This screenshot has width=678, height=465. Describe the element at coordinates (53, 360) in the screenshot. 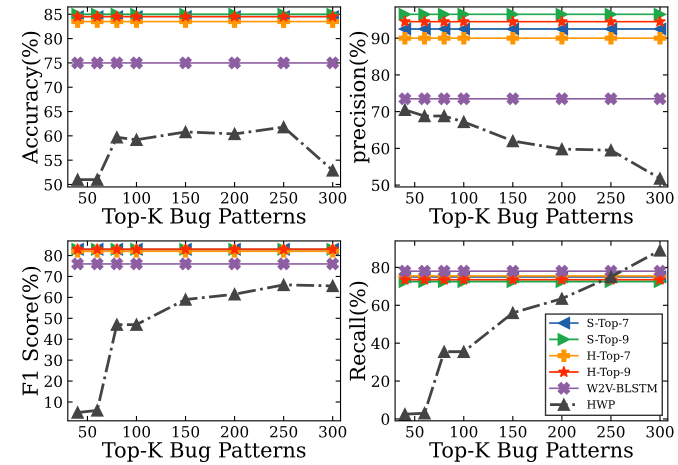

I see `y-tick-label: 30` at that location.